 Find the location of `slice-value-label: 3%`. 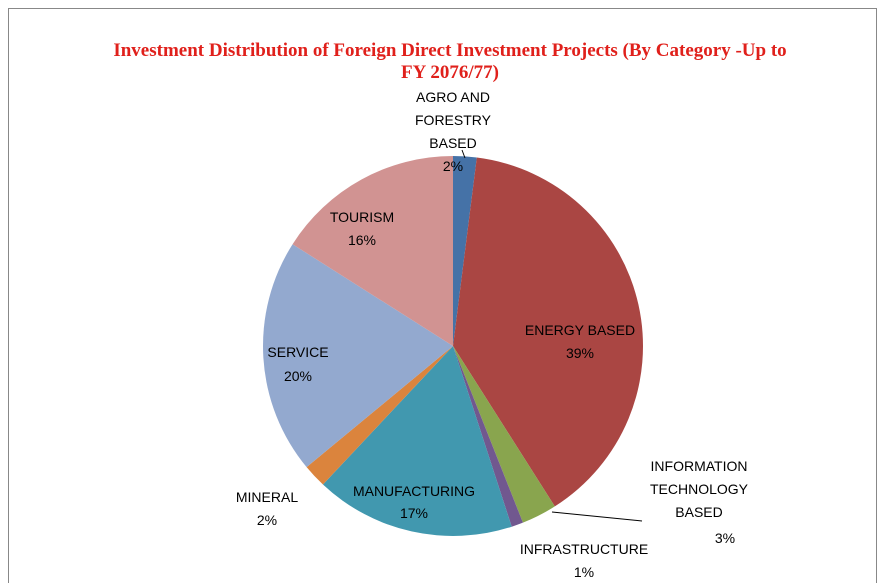

slice-value-label: 3% is located at coordinates (725, 538).